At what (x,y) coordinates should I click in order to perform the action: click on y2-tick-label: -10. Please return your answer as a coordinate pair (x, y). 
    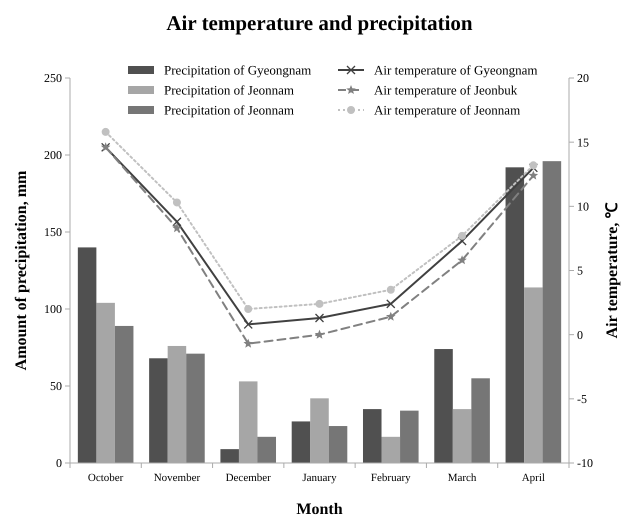
    Looking at the image, I should click on (585, 463).